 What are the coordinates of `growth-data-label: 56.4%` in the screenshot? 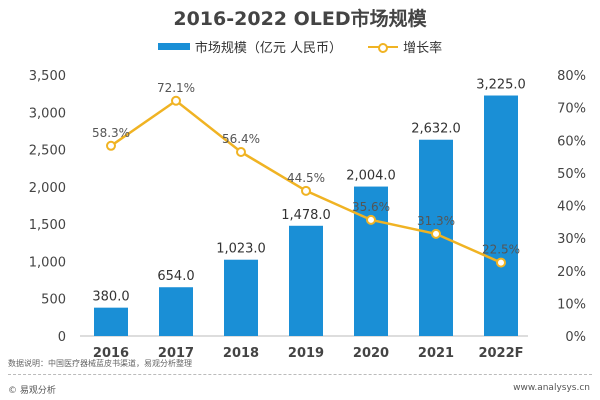 It's located at (241, 139).